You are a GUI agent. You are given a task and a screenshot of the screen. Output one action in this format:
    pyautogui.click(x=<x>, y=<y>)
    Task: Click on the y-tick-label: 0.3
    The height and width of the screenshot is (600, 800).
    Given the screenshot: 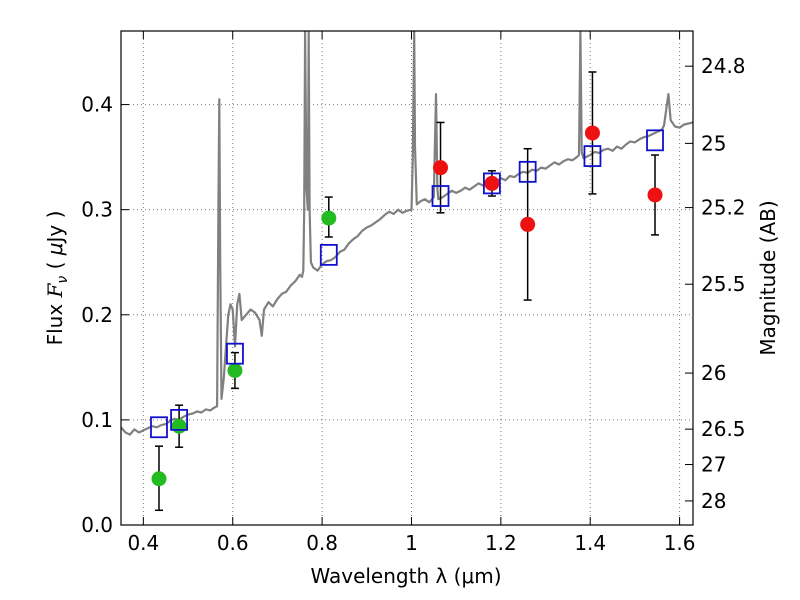 What is the action you would take?
    pyautogui.click(x=97, y=210)
    